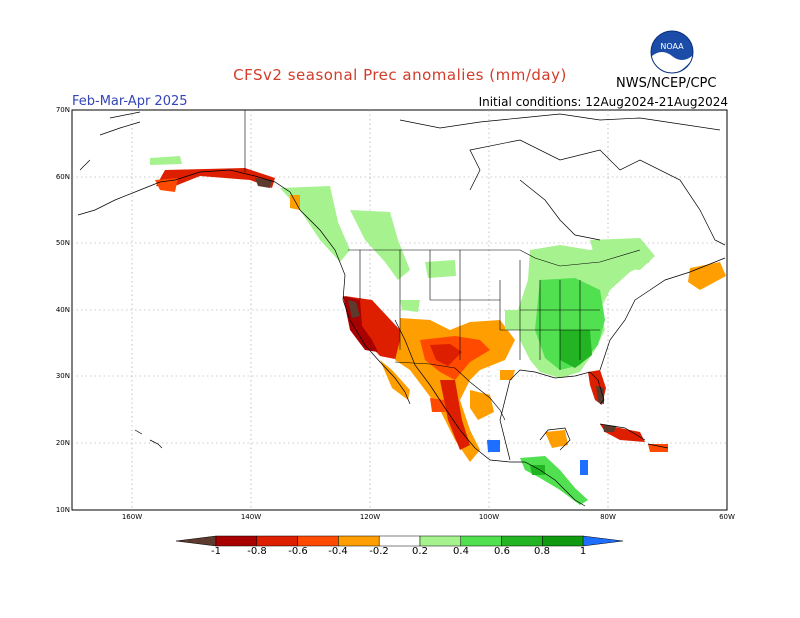 The height and width of the screenshot is (618, 800). Describe the element at coordinates (251, 517) in the screenshot. I see `lon-tick-140w: 140W` at that location.